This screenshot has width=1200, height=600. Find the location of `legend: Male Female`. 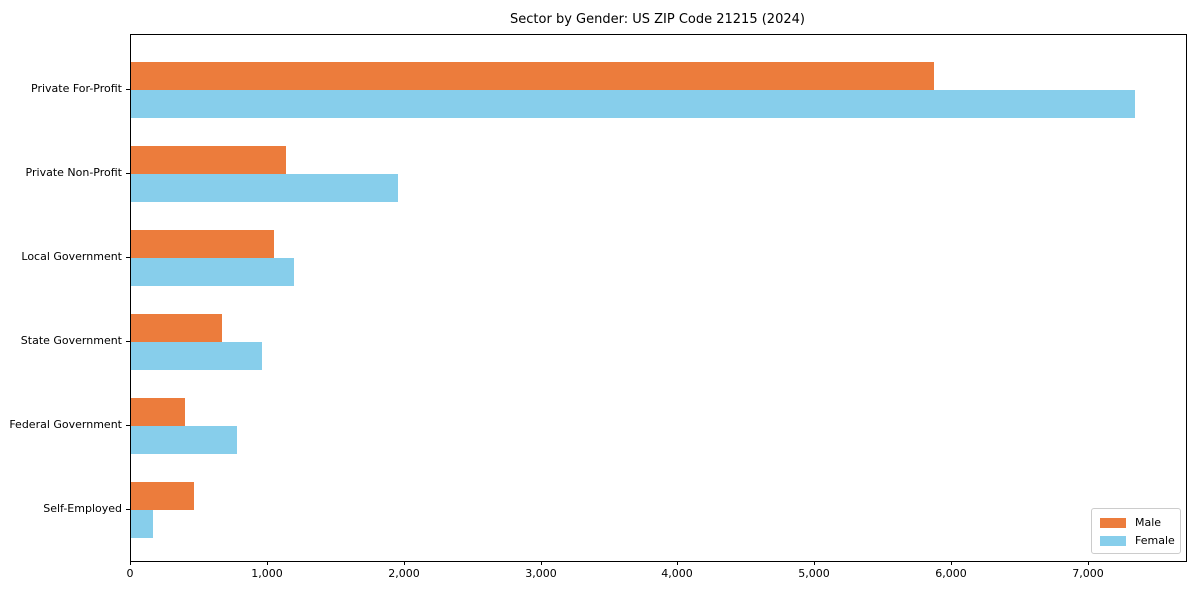

legend: Male Female is located at coordinates (1136, 531).